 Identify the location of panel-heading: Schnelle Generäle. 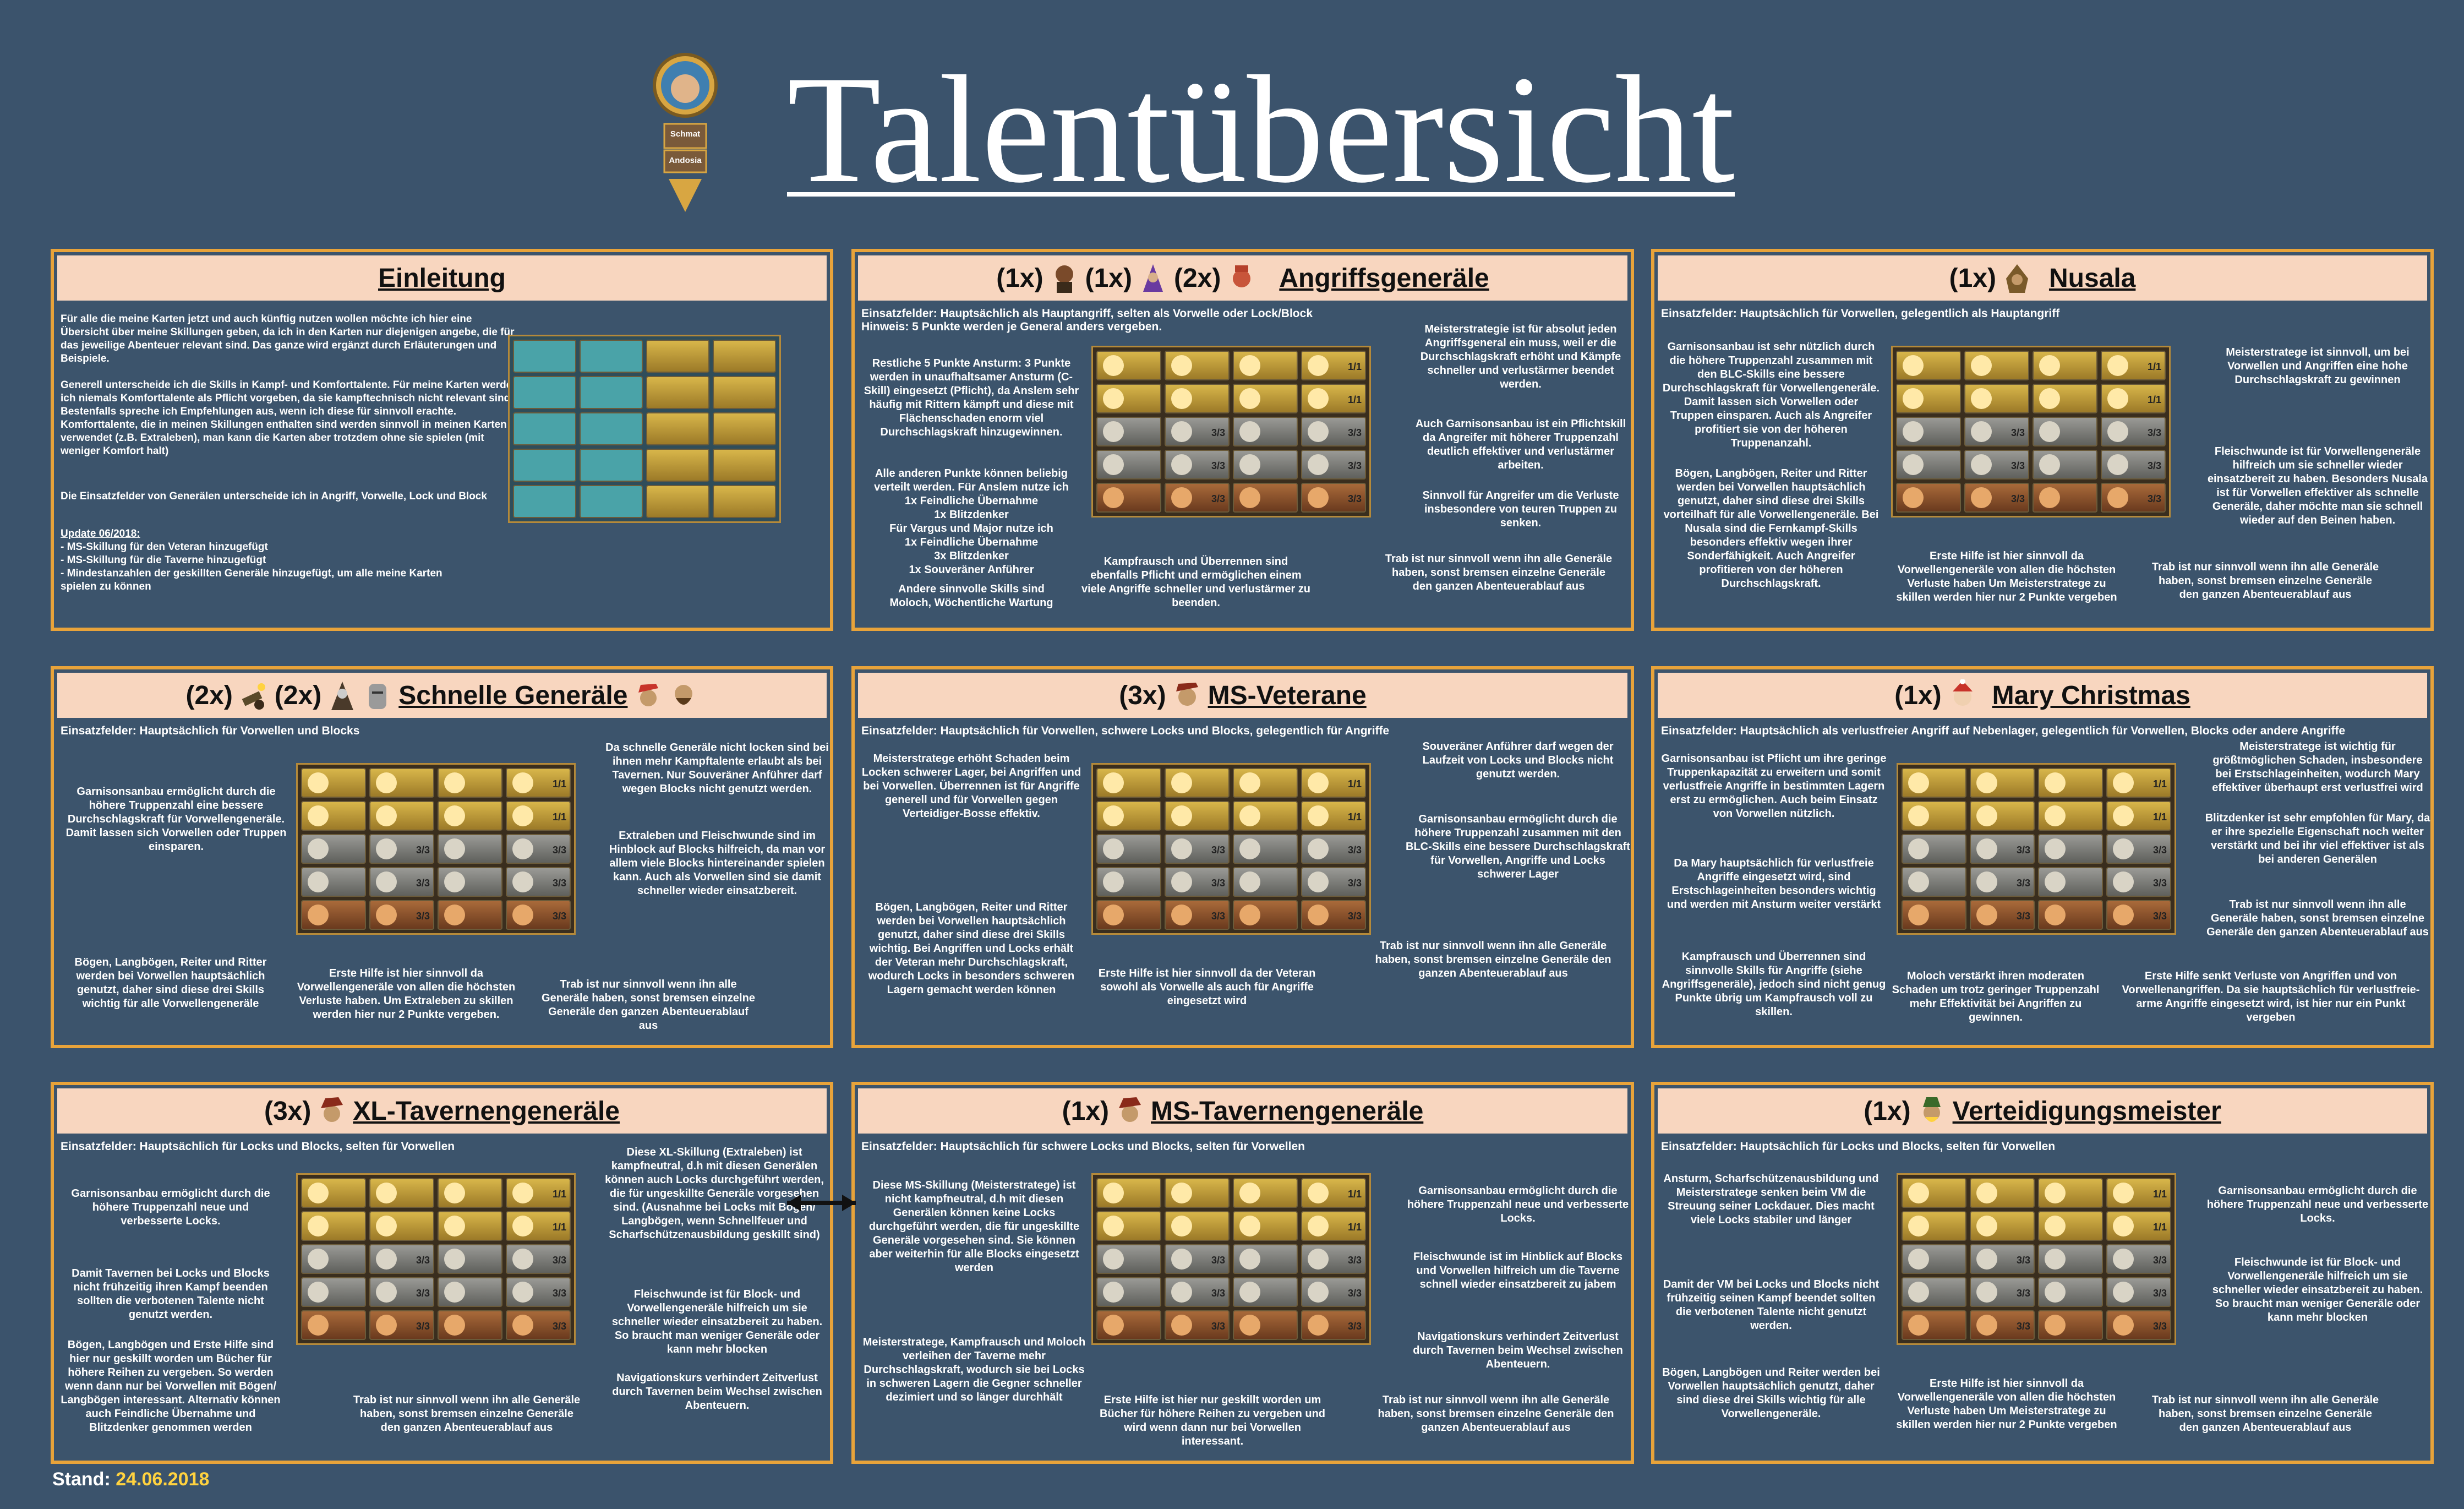
(513, 695).